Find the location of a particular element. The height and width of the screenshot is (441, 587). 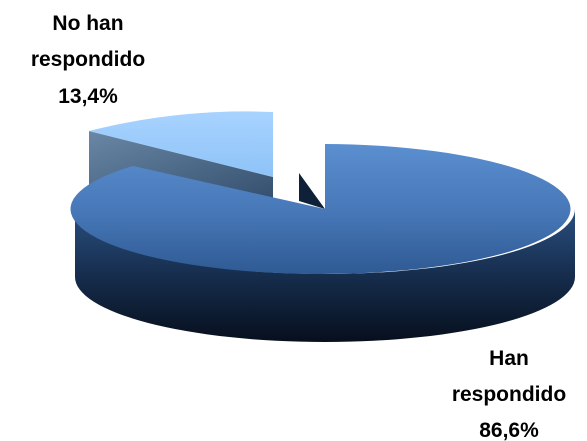

slice-small-top is located at coordinates (181, 144).